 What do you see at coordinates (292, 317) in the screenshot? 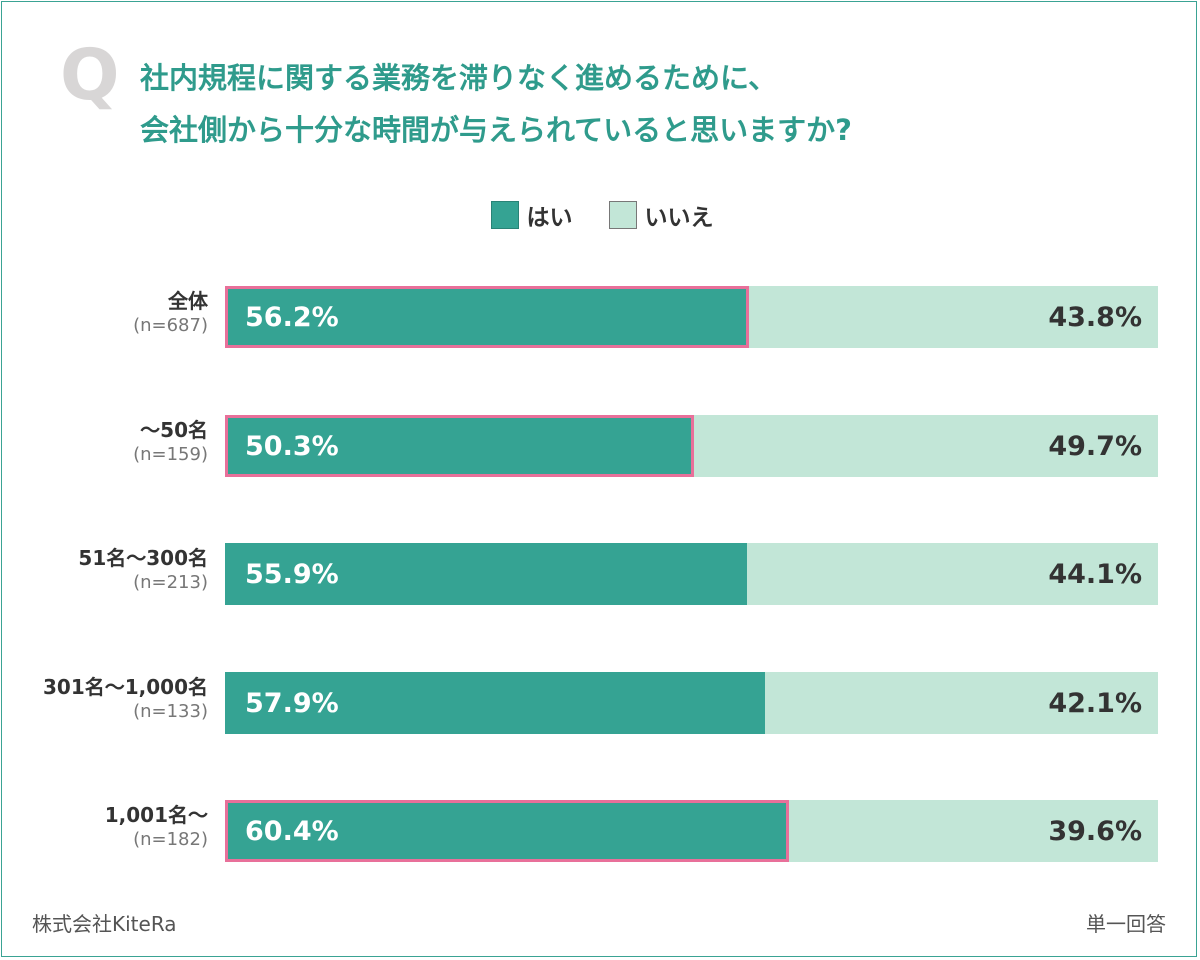
I see `value-label-yes: 56.2%` at bounding box center [292, 317].